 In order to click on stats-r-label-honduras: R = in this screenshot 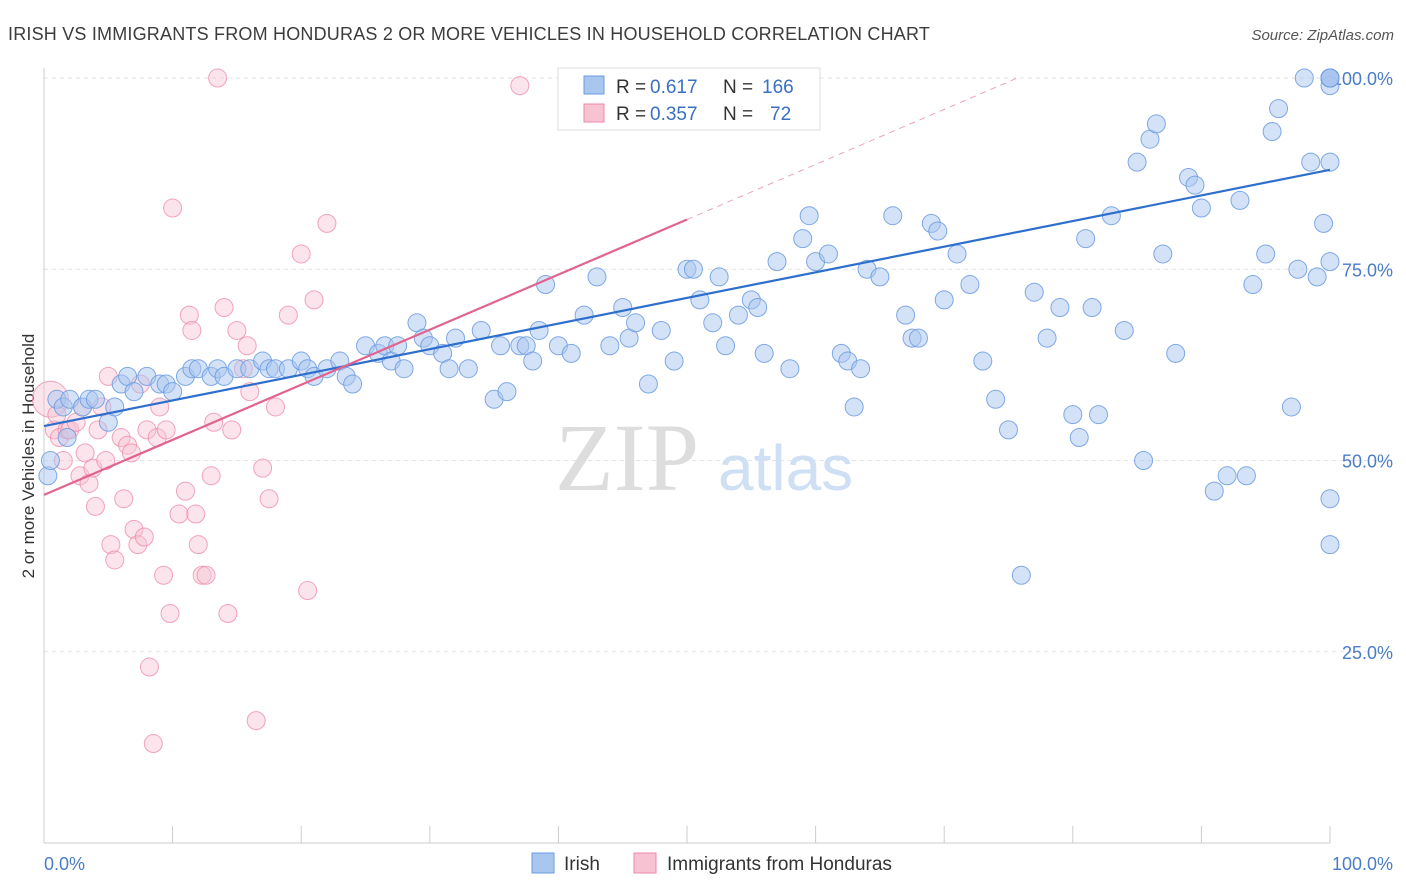, I will do `click(631, 114)`.